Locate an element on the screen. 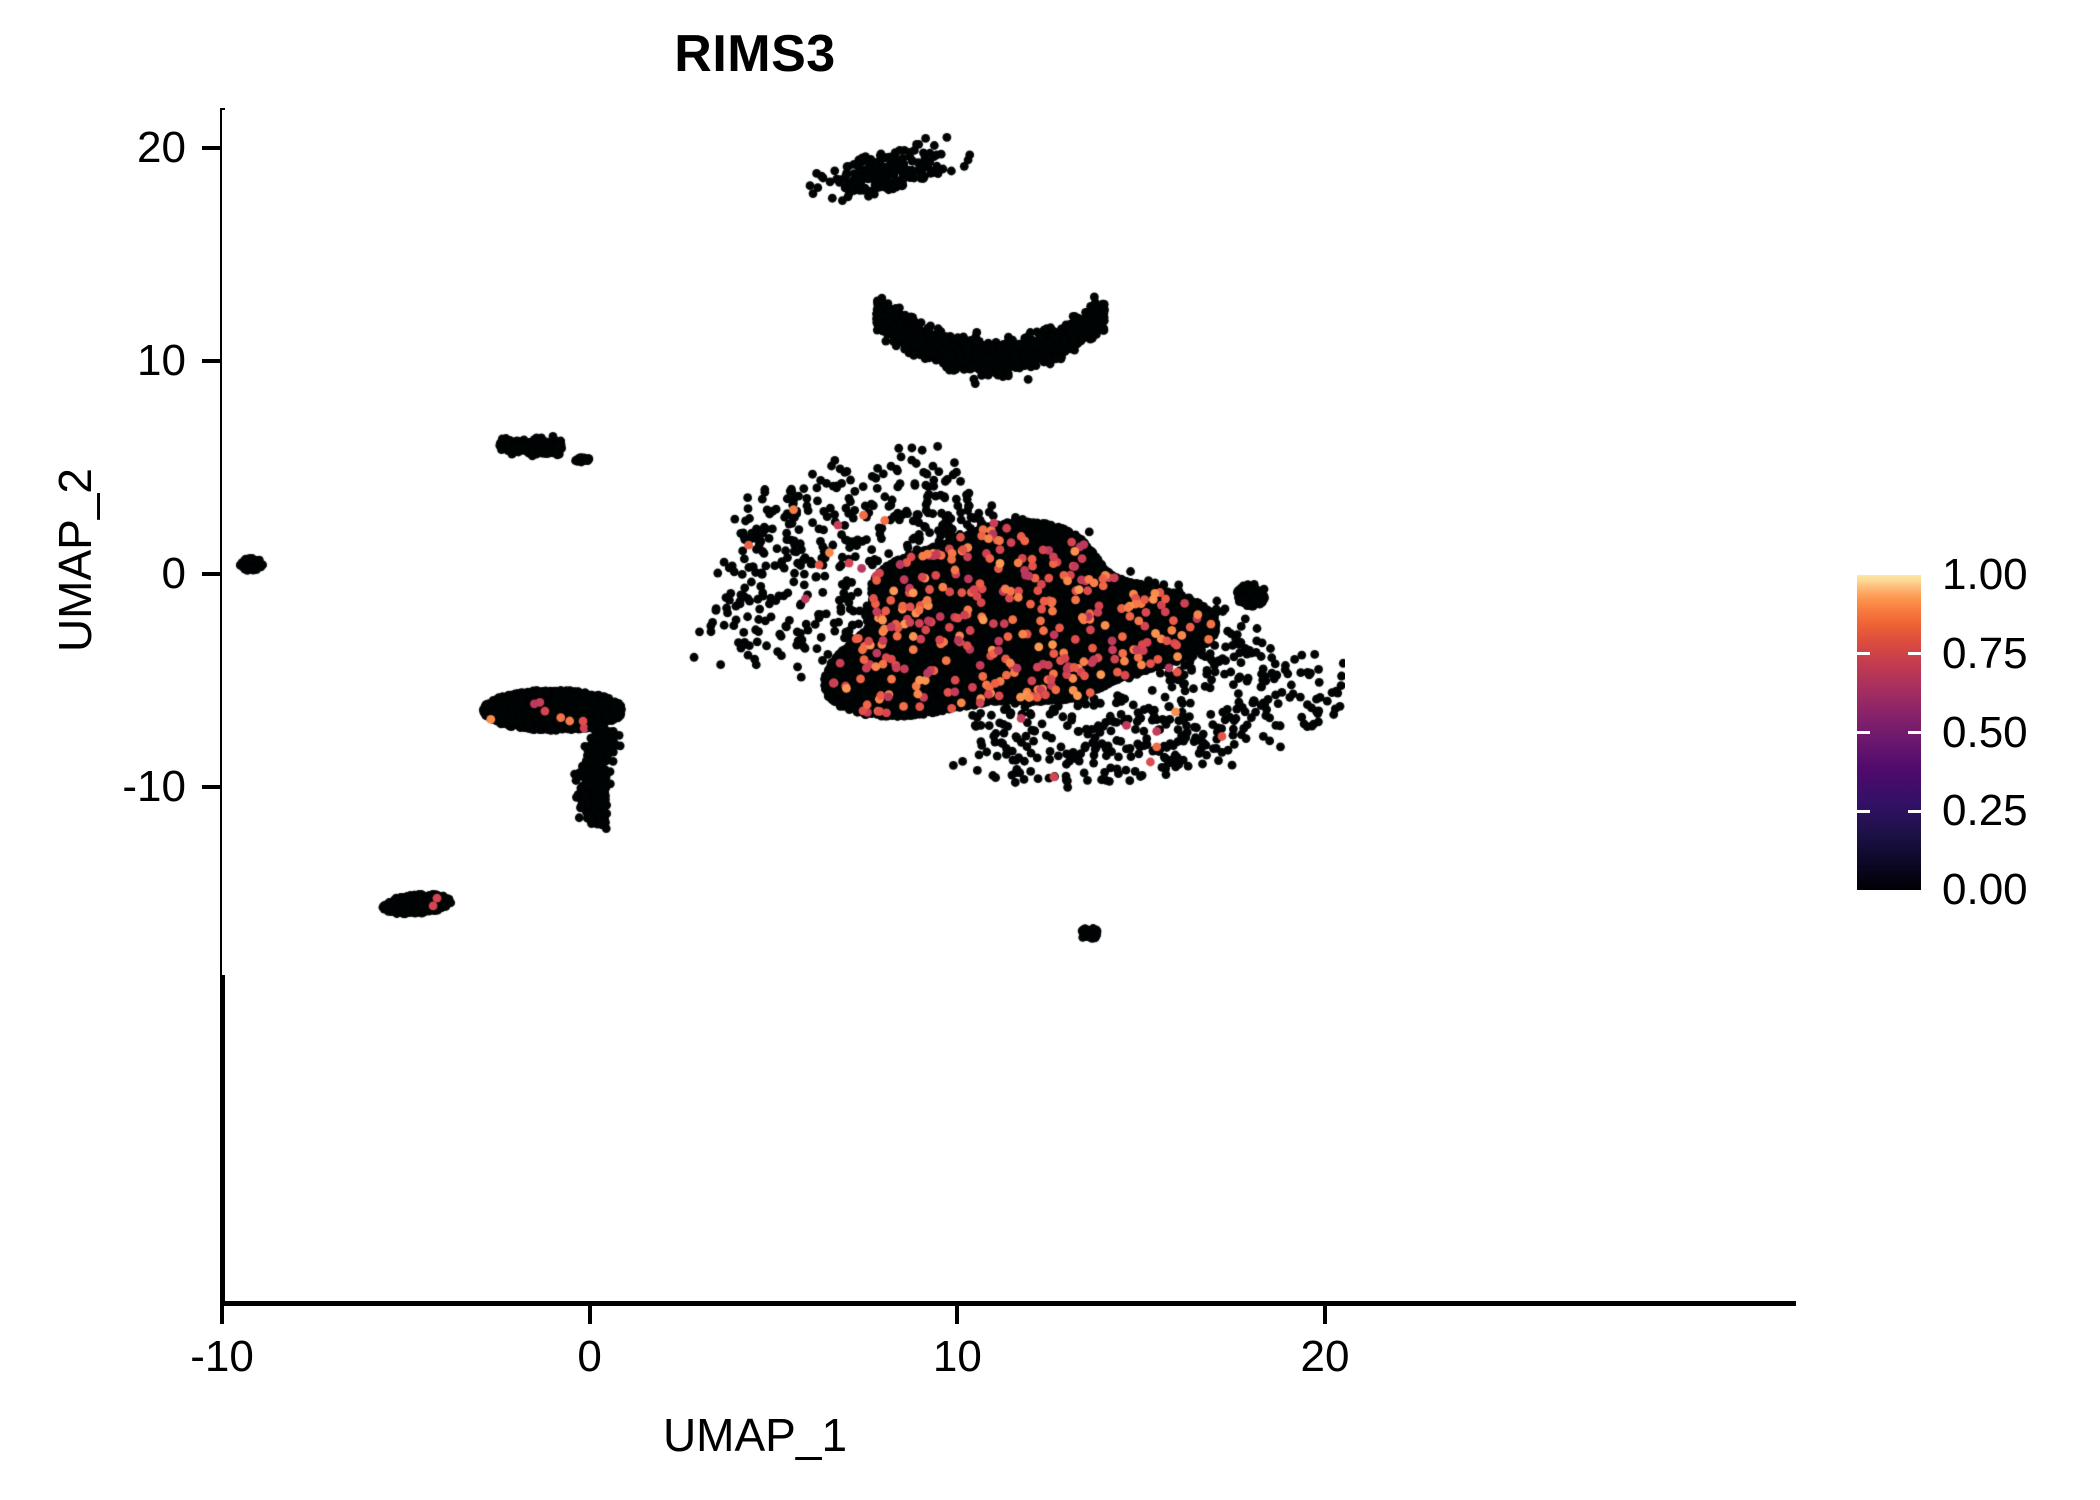 The image size is (2100, 1500). y-ticklabel--10: -10 is located at coordinates (154, 786).